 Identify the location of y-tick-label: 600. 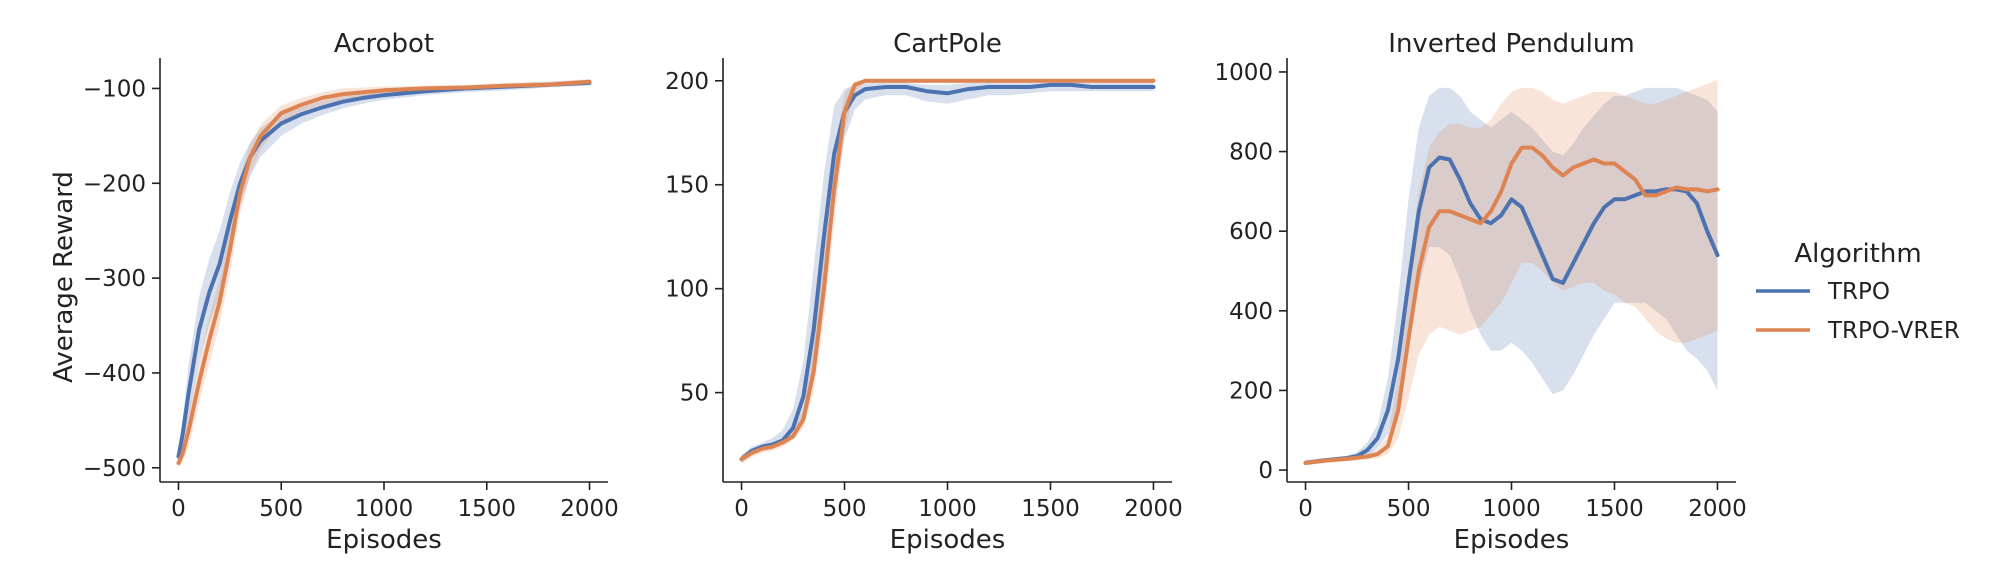
(1251, 232).